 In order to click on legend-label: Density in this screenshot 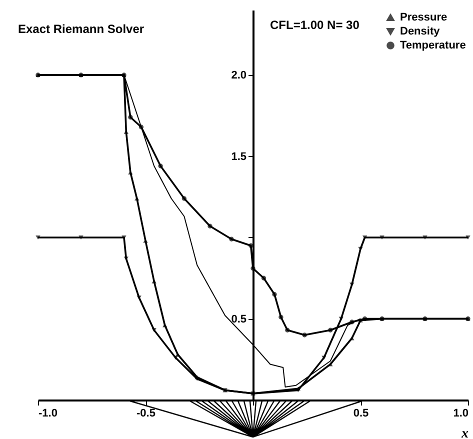, I will do `click(420, 32)`.